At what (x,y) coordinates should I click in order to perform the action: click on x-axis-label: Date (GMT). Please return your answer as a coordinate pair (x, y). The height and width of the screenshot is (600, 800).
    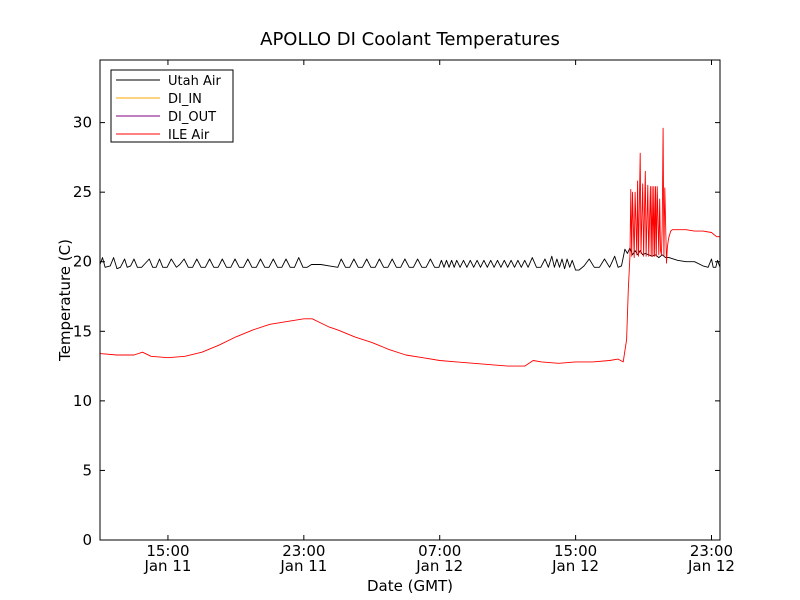
    Looking at the image, I should click on (410, 586).